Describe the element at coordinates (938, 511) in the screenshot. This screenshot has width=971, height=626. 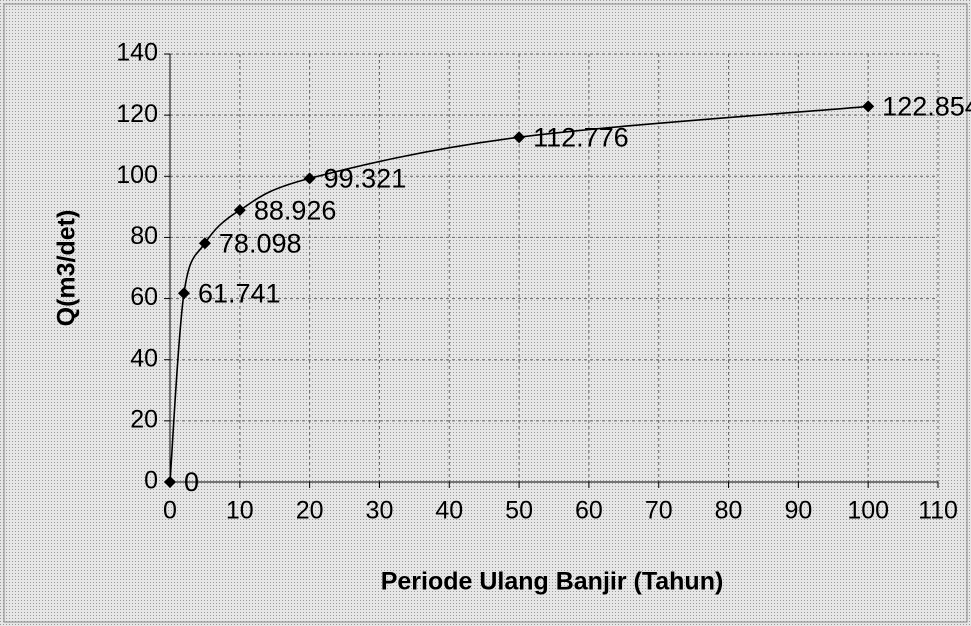
I see `x-tick-label: 110` at that location.